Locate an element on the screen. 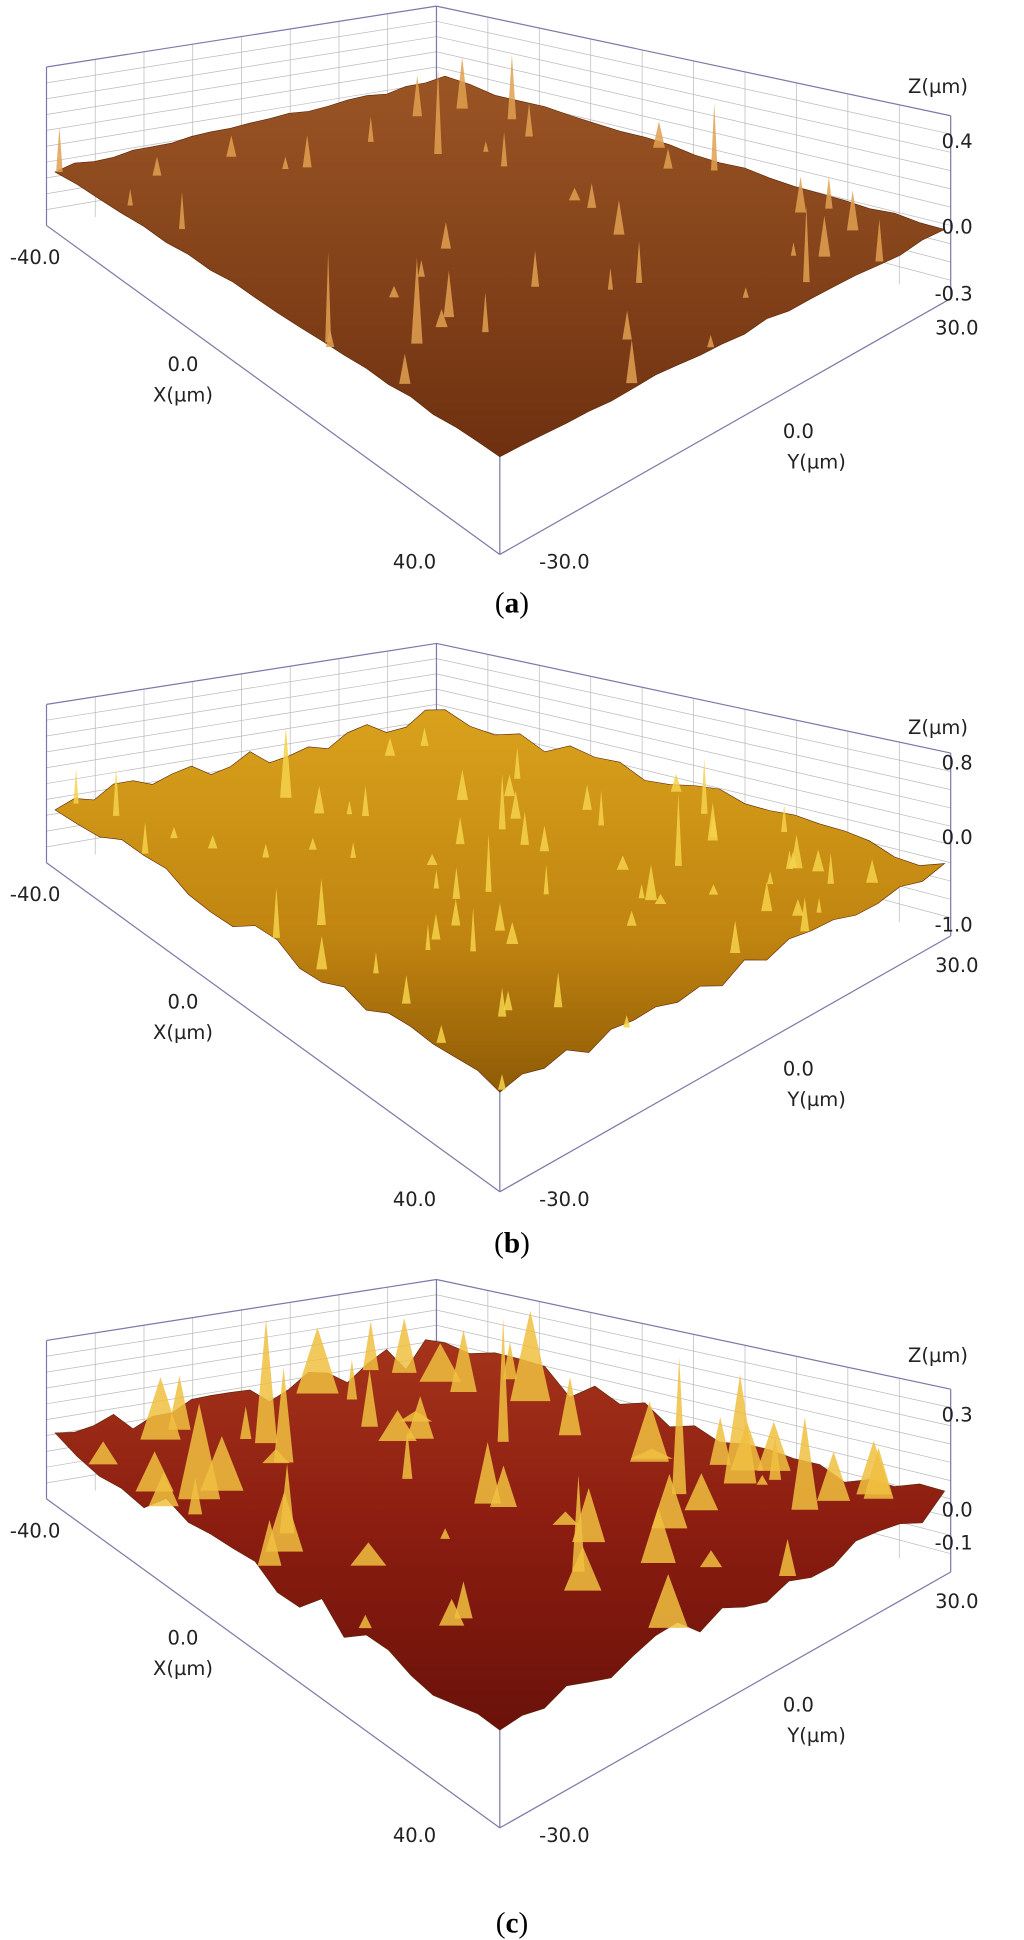 The height and width of the screenshot is (1940, 1024). z-tick-label: 0.3 is located at coordinates (957, 1415).